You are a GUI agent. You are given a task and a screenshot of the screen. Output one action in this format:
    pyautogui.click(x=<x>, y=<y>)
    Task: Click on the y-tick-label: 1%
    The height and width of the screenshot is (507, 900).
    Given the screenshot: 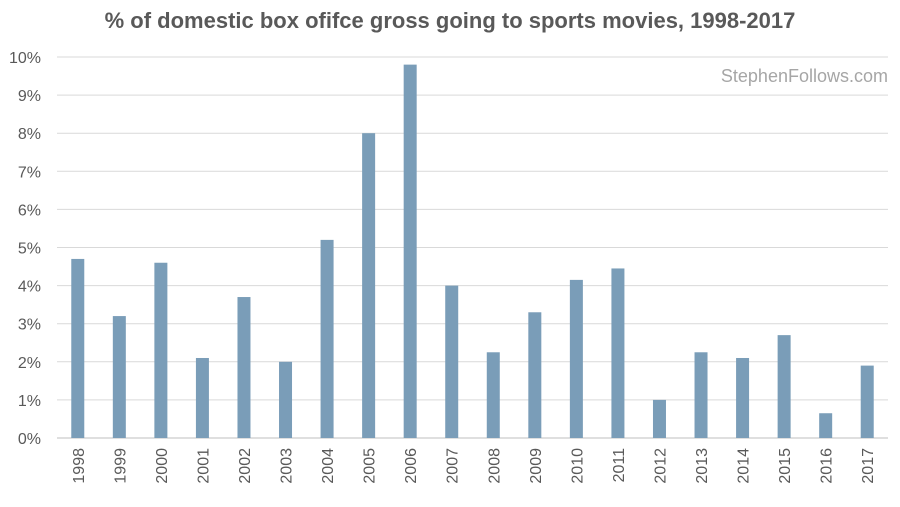 What is the action you would take?
    pyautogui.click(x=29, y=401)
    